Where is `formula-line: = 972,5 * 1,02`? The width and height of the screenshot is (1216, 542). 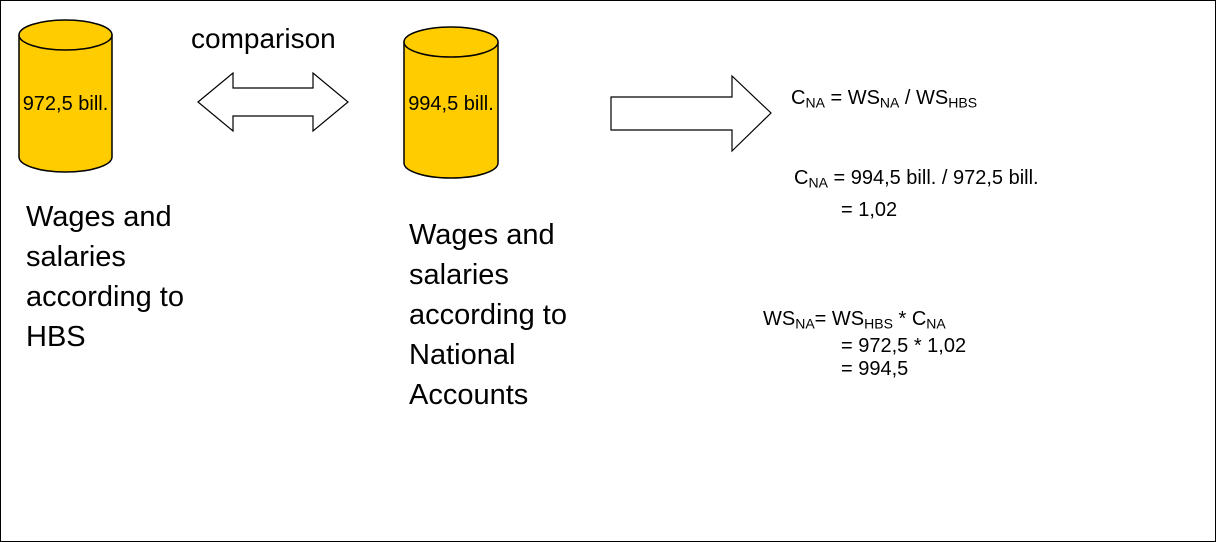
formula-line: = 972,5 * 1,02 is located at coordinates (903, 346).